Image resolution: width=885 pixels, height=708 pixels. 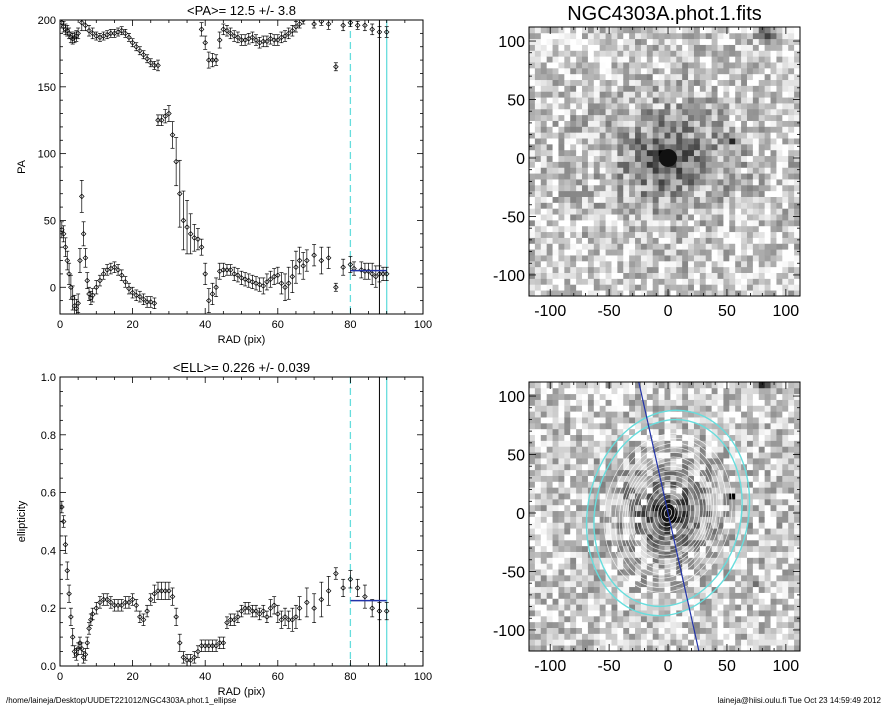 What do you see at coordinates (513, 217) in the screenshot?
I see `img1-y-tick-label: -50` at bounding box center [513, 217].